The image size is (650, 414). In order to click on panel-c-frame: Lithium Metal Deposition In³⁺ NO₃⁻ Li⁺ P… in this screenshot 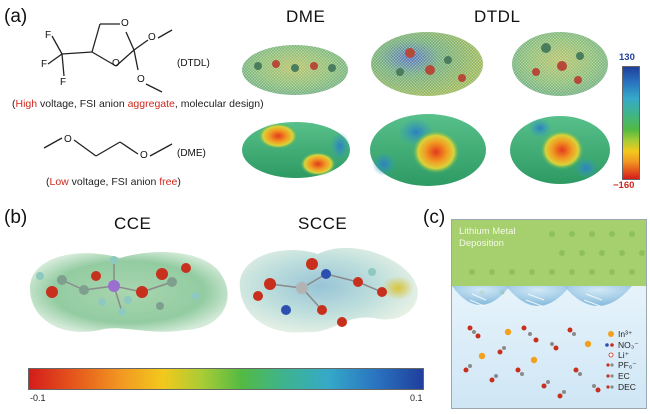, I will do `click(549, 314)`.